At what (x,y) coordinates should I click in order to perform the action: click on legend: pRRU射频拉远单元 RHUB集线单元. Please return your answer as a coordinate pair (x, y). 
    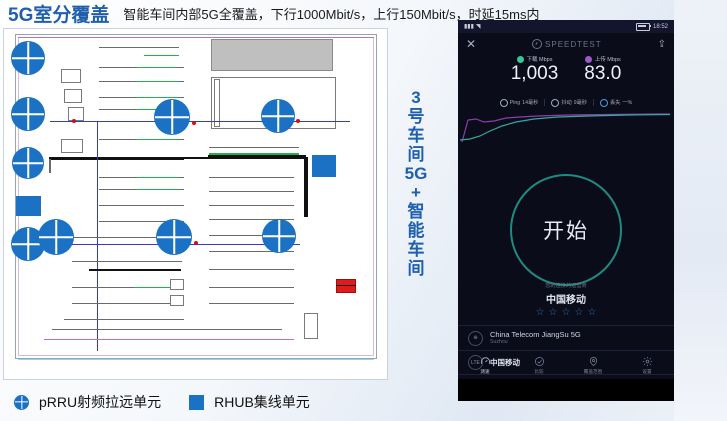
    Looking at the image, I should click on (176, 402).